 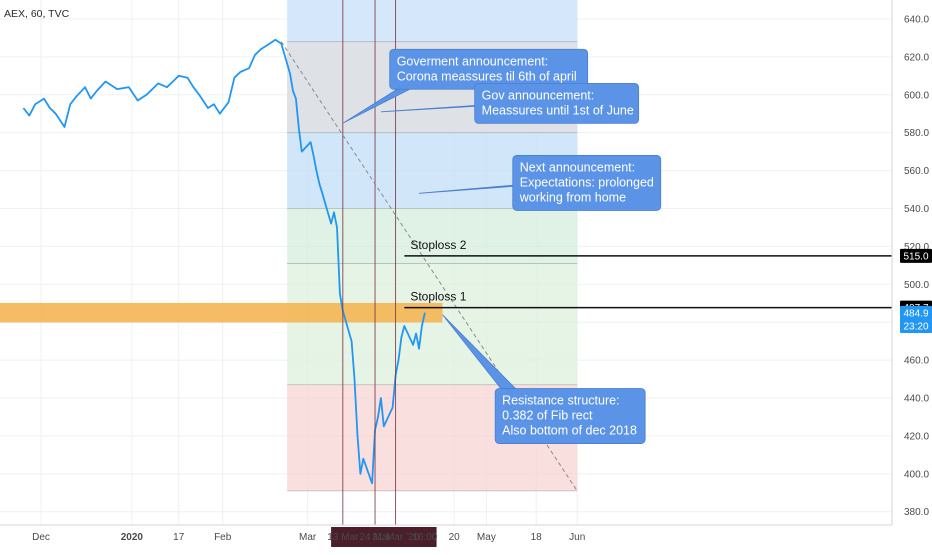 What do you see at coordinates (486, 537) in the screenshot?
I see `x-tick-label: May` at bounding box center [486, 537].